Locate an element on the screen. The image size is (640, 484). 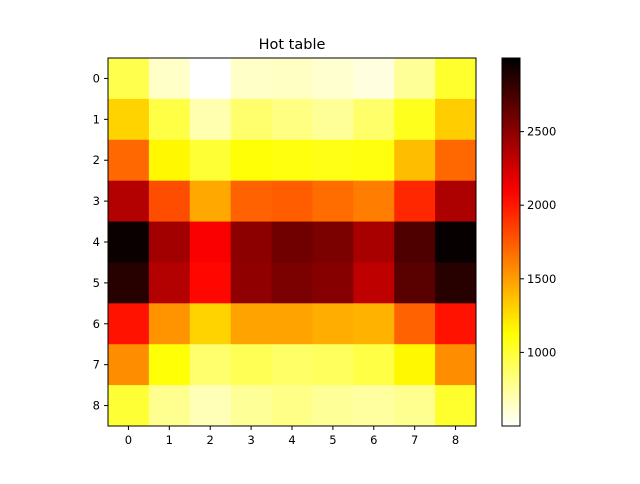
colorbar-tick-label: 2500 is located at coordinates (541, 132).